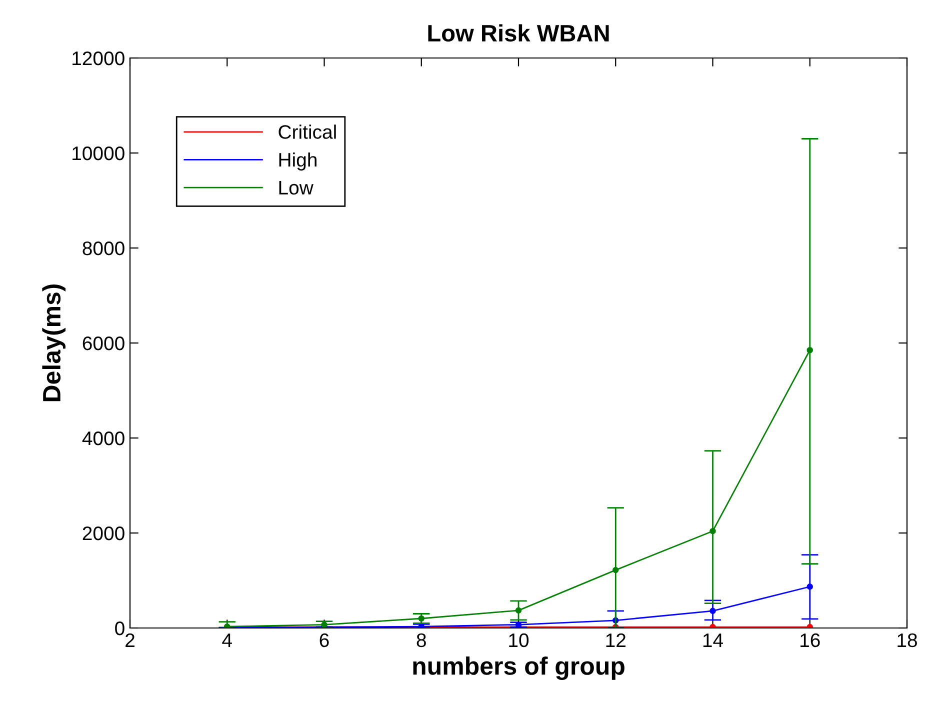 The width and height of the screenshot is (938, 704). What do you see at coordinates (907, 640) in the screenshot?
I see `x-tick-label: 18` at bounding box center [907, 640].